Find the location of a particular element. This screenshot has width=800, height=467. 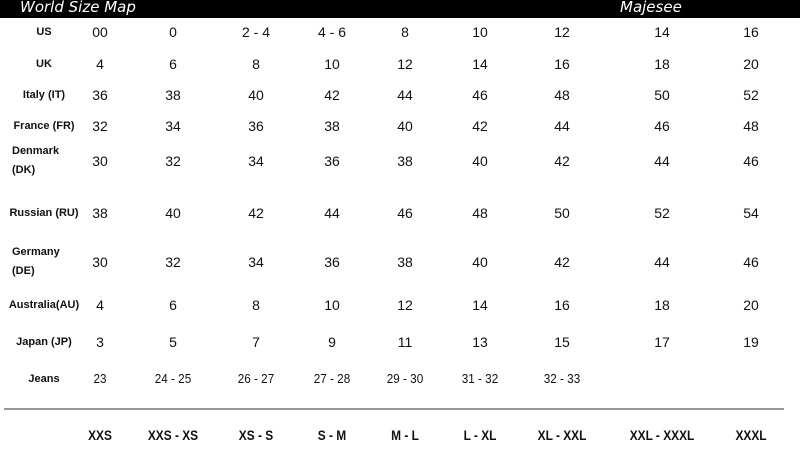

table-cell: 29 - 30 is located at coordinates (405, 378).